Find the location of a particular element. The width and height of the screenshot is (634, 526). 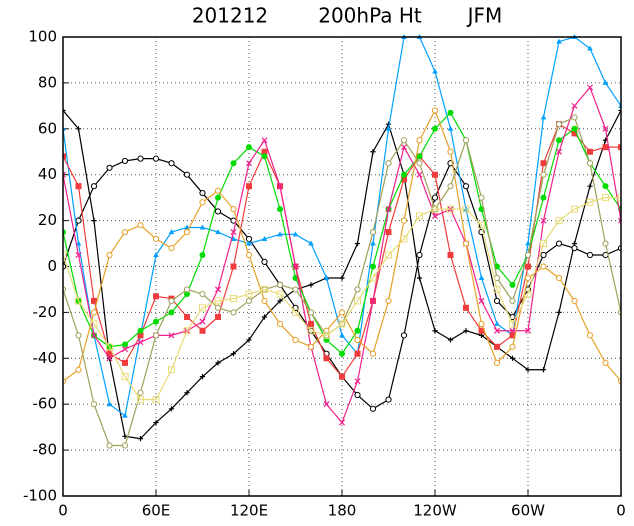

chart-season: JFM is located at coordinates (484, 16).